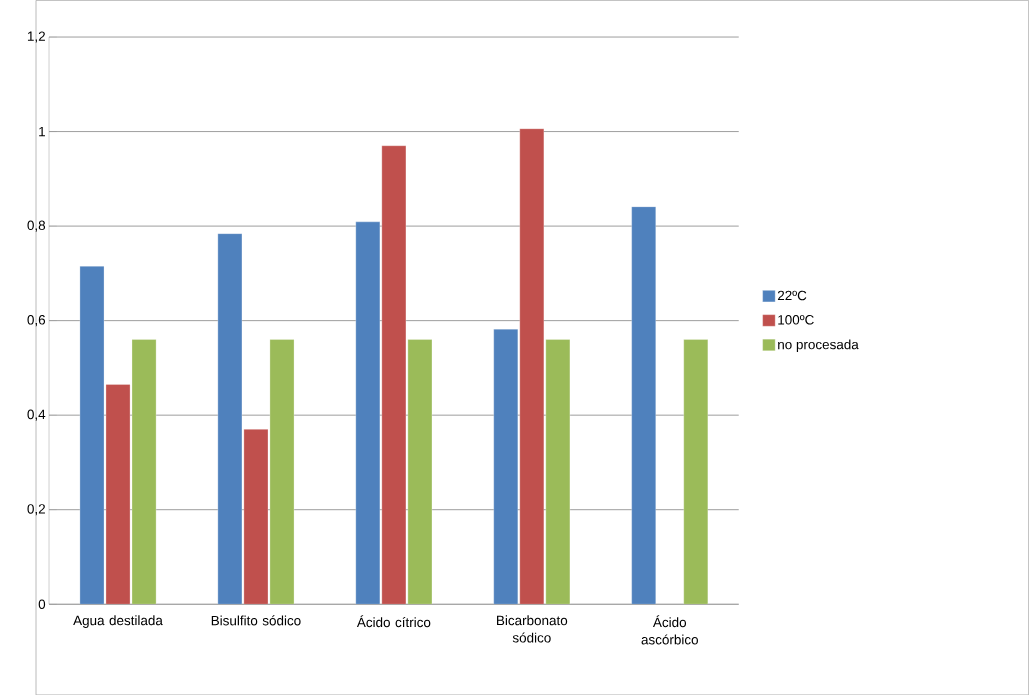 The image size is (1029, 695). I want to click on y-tick-label: 0,4, so click(36, 415).